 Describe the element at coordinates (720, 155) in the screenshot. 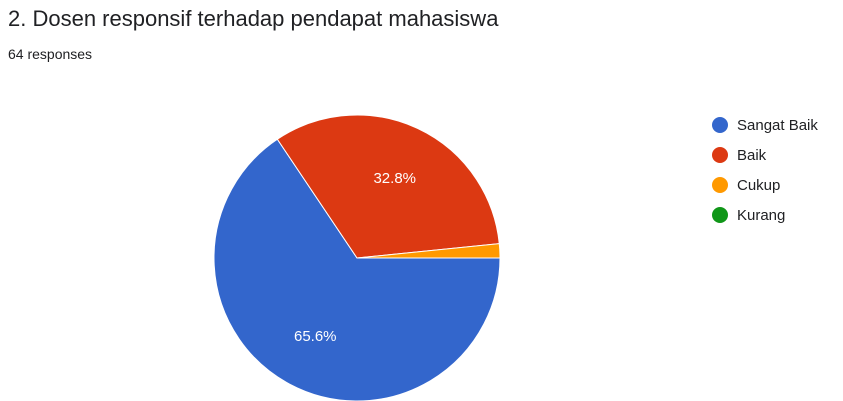

I see `legend-swatch-baik` at that location.